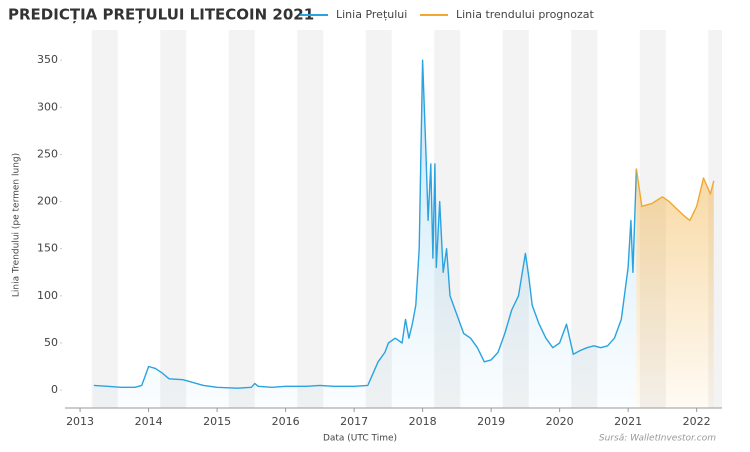 The image size is (750, 452). Describe the element at coordinates (47, 153) in the screenshot. I see `y-tick-label: 250` at that location.